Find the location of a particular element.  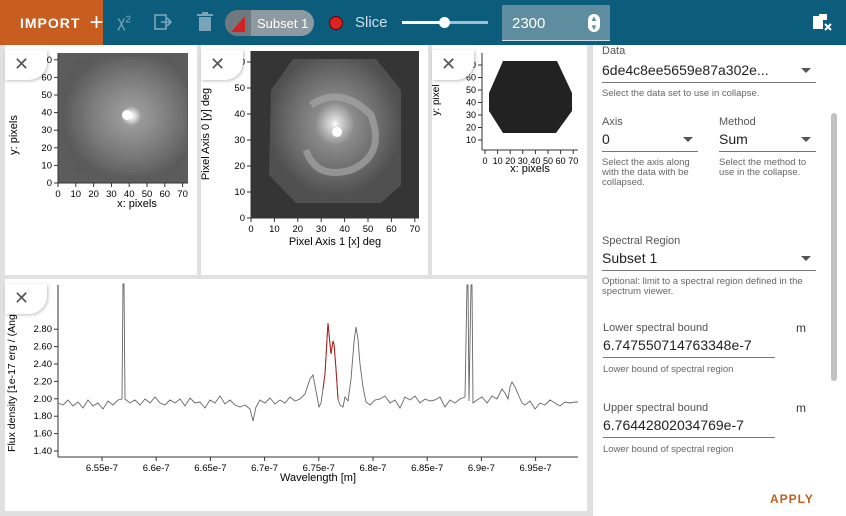

image-viewer-3-y-tick-label: 60 is located at coordinates (471, 78).